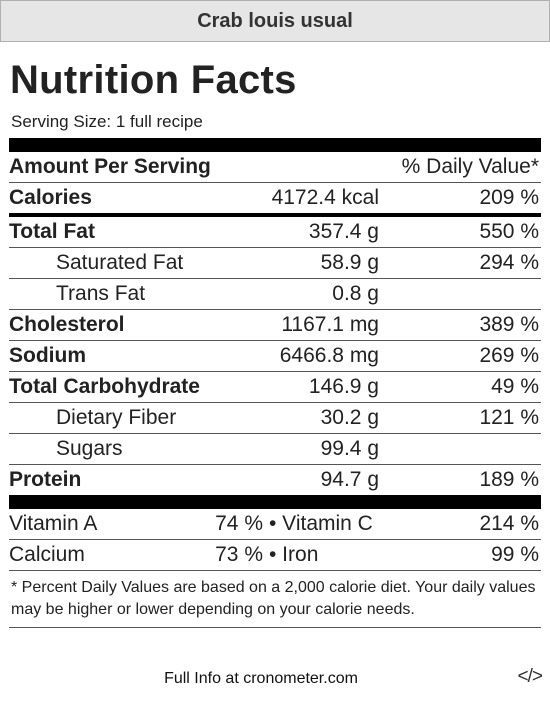 This screenshot has height=710, width=550. What do you see at coordinates (509, 417) in the screenshot?
I see `nutrient-dv: 121 %` at bounding box center [509, 417].